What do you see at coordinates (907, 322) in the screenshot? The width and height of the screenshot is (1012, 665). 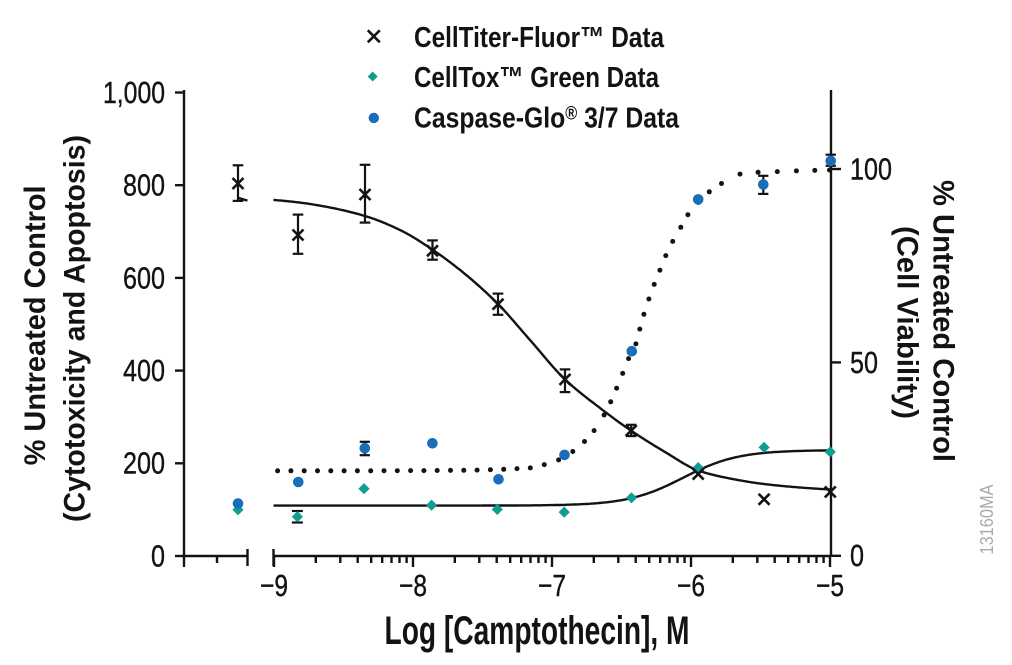 I see `svg-text: (Cell Viability)` at bounding box center [907, 322].